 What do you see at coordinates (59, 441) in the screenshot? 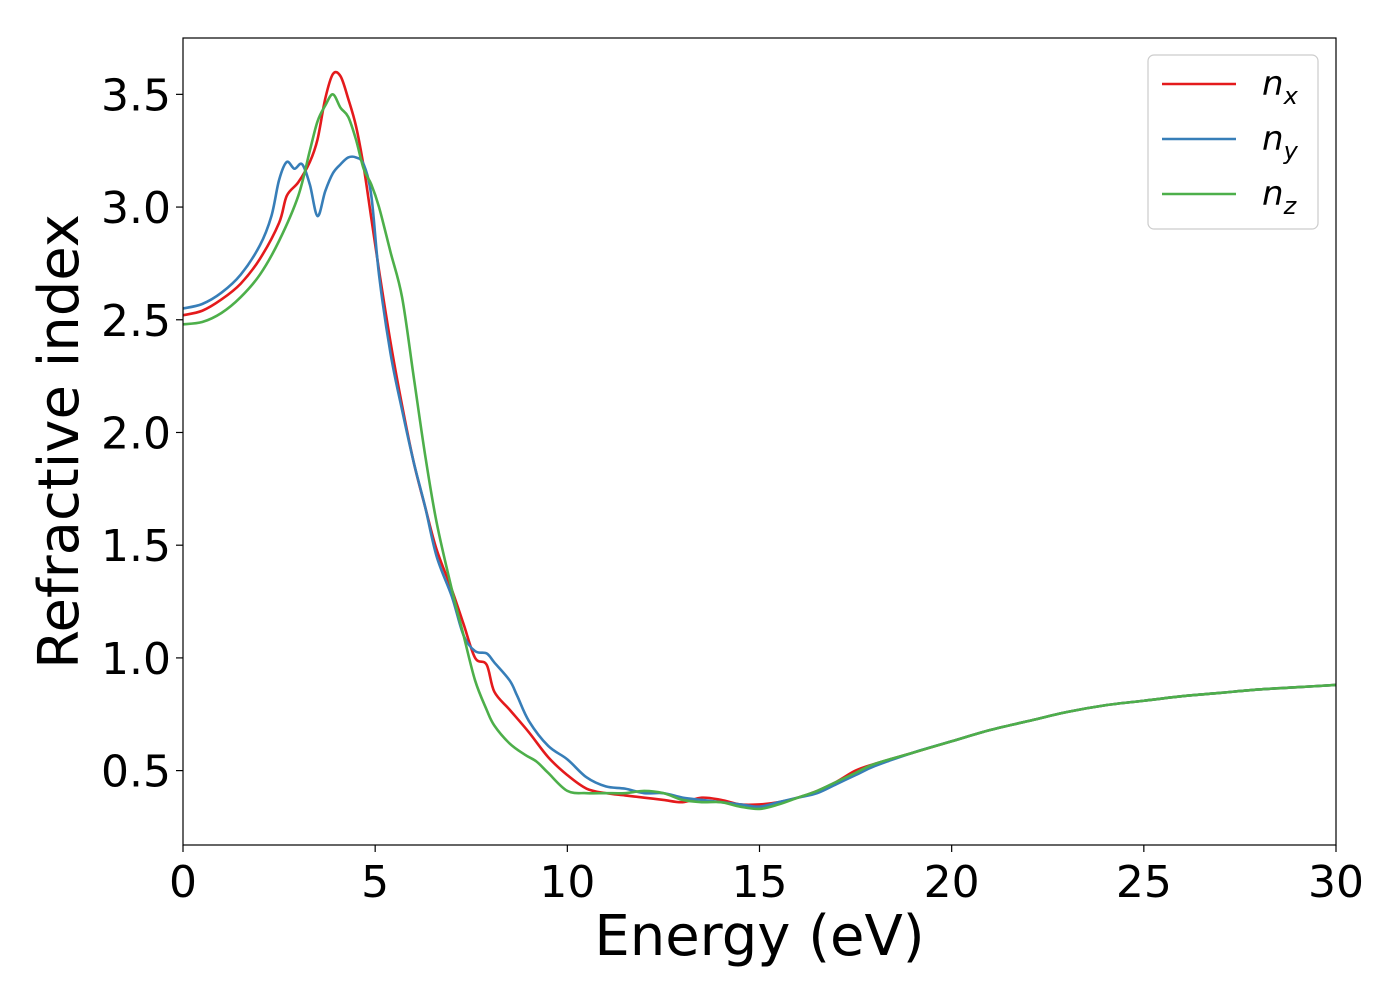
I see `y-axis-title: Refractive index` at bounding box center [59, 441].